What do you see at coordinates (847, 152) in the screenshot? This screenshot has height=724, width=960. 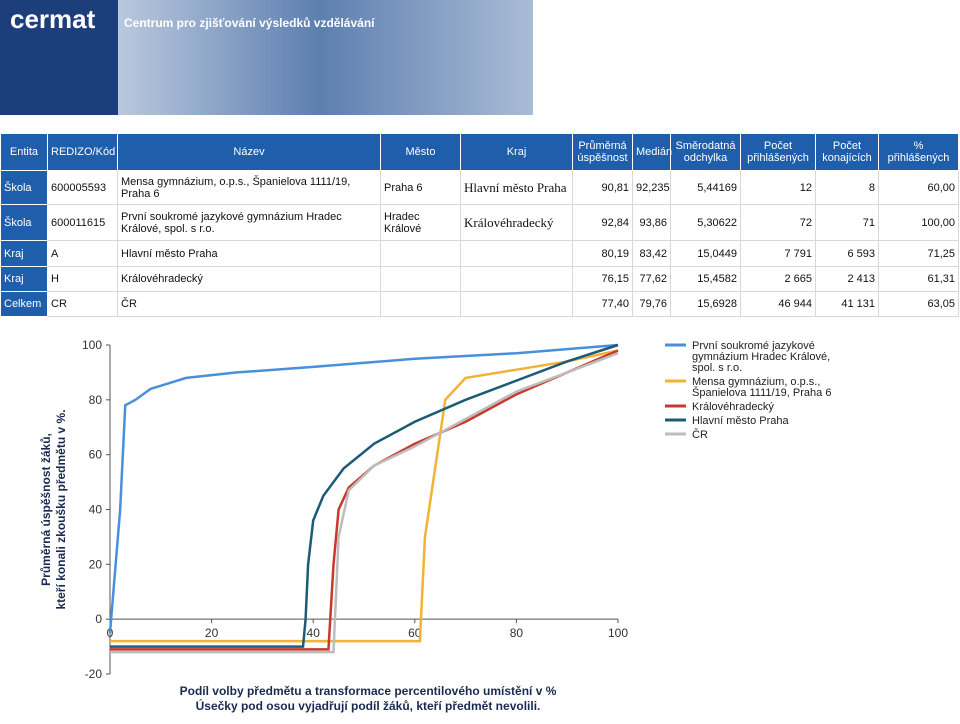 I see `column-header: Počet konajících` at bounding box center [847, 152].